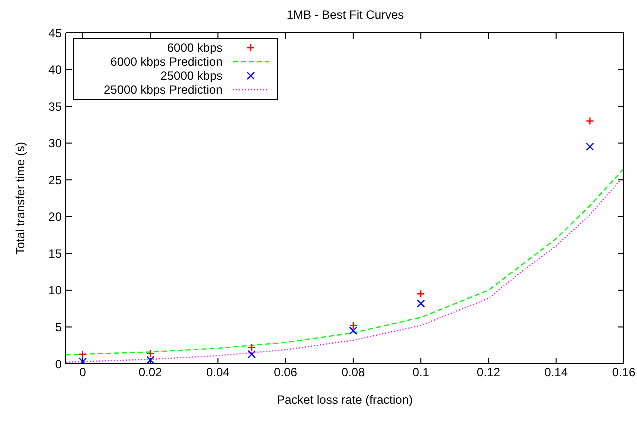 The image size is (637, 444). What do you see at coordinates (20, 198) in the screenshot?
I see `y-axis-title: Total transfer time (s)` at bounding box center [20, 198].